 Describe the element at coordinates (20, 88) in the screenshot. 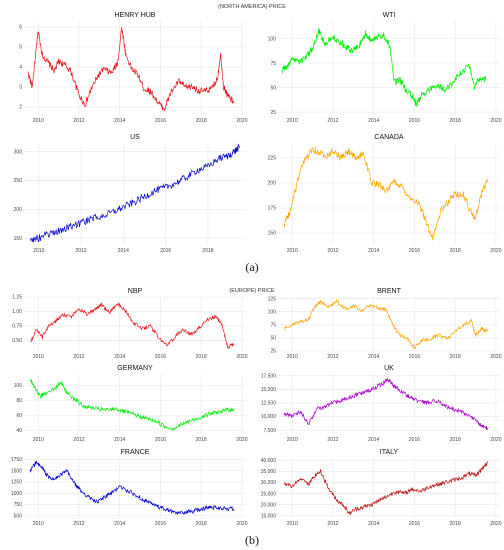

I see `y-tick-label: 3` at that location.